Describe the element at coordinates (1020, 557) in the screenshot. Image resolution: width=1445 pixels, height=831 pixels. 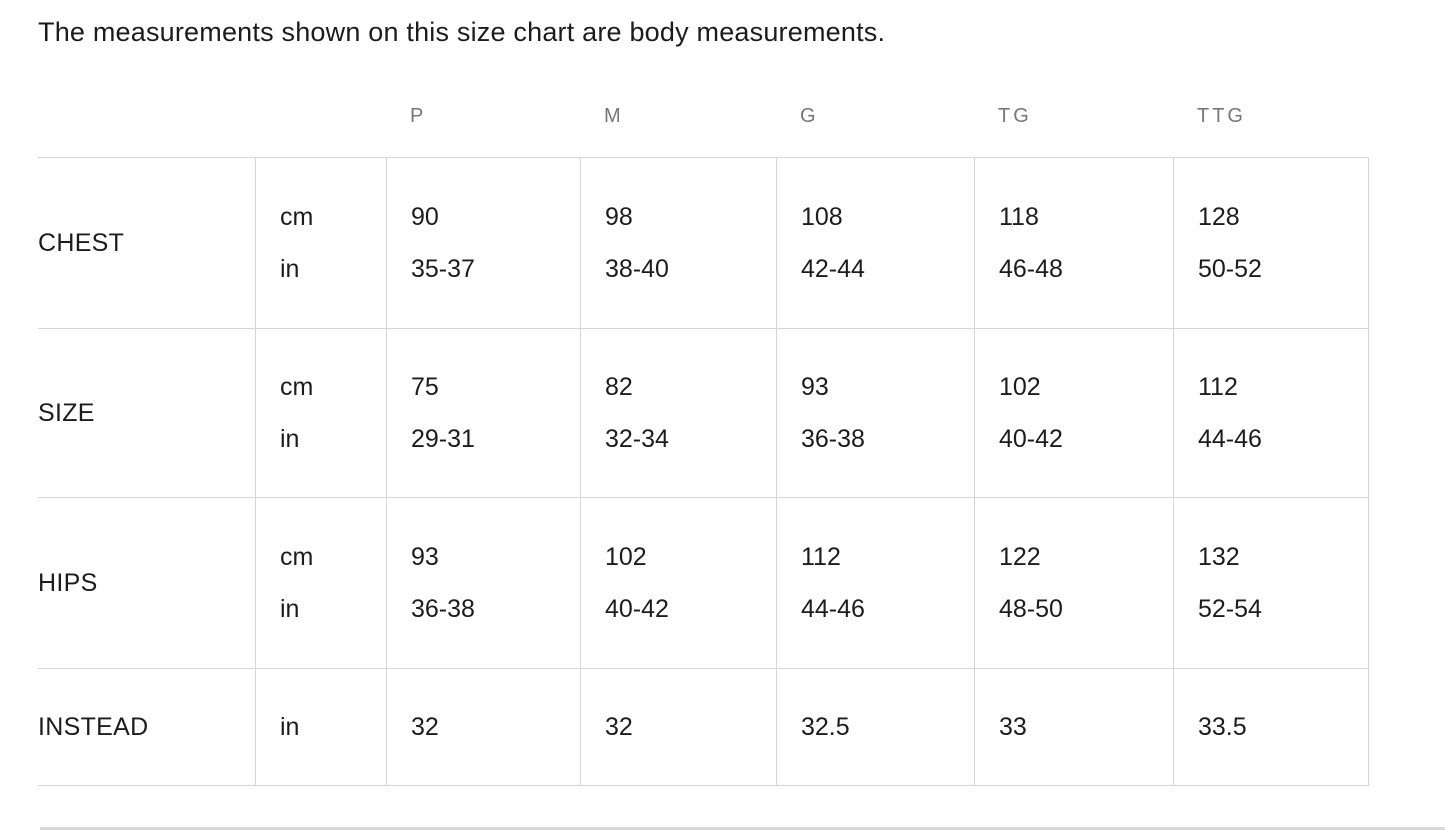
I see `value-cm: 122` at that location.